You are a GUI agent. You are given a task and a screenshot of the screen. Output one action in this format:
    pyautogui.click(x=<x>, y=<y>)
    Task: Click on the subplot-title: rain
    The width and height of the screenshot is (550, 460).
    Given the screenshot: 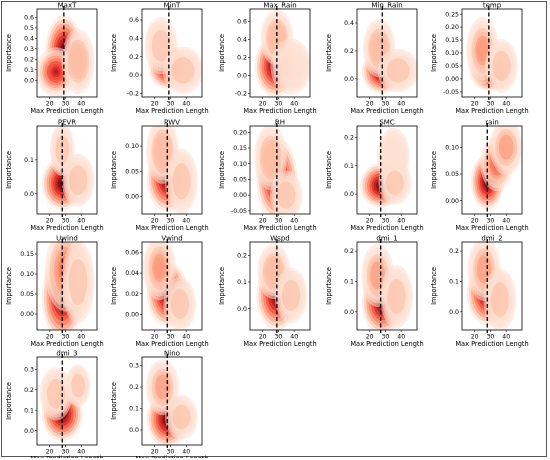 What is the action you would take?
    pyautogui.click(x=492, y=123)
    